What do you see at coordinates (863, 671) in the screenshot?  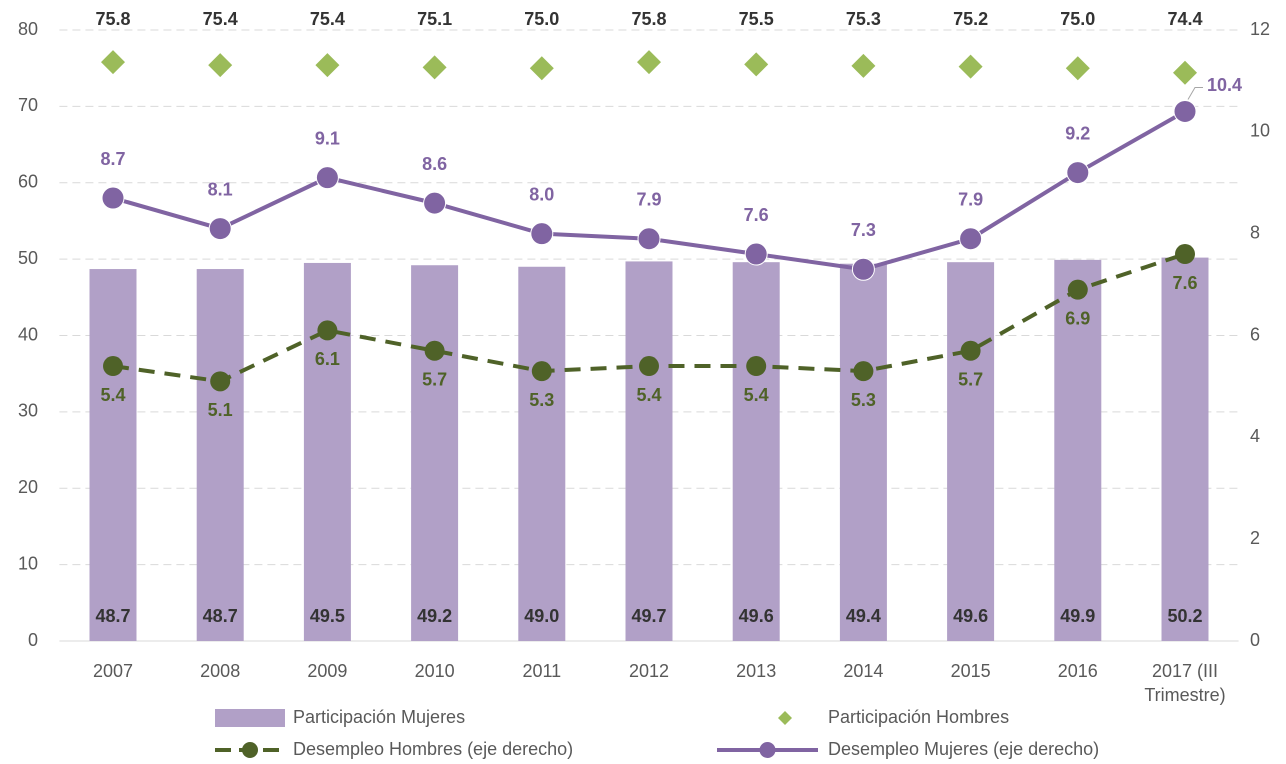 I see `x-tick-label: 2014` at bounding box center [863, 671].